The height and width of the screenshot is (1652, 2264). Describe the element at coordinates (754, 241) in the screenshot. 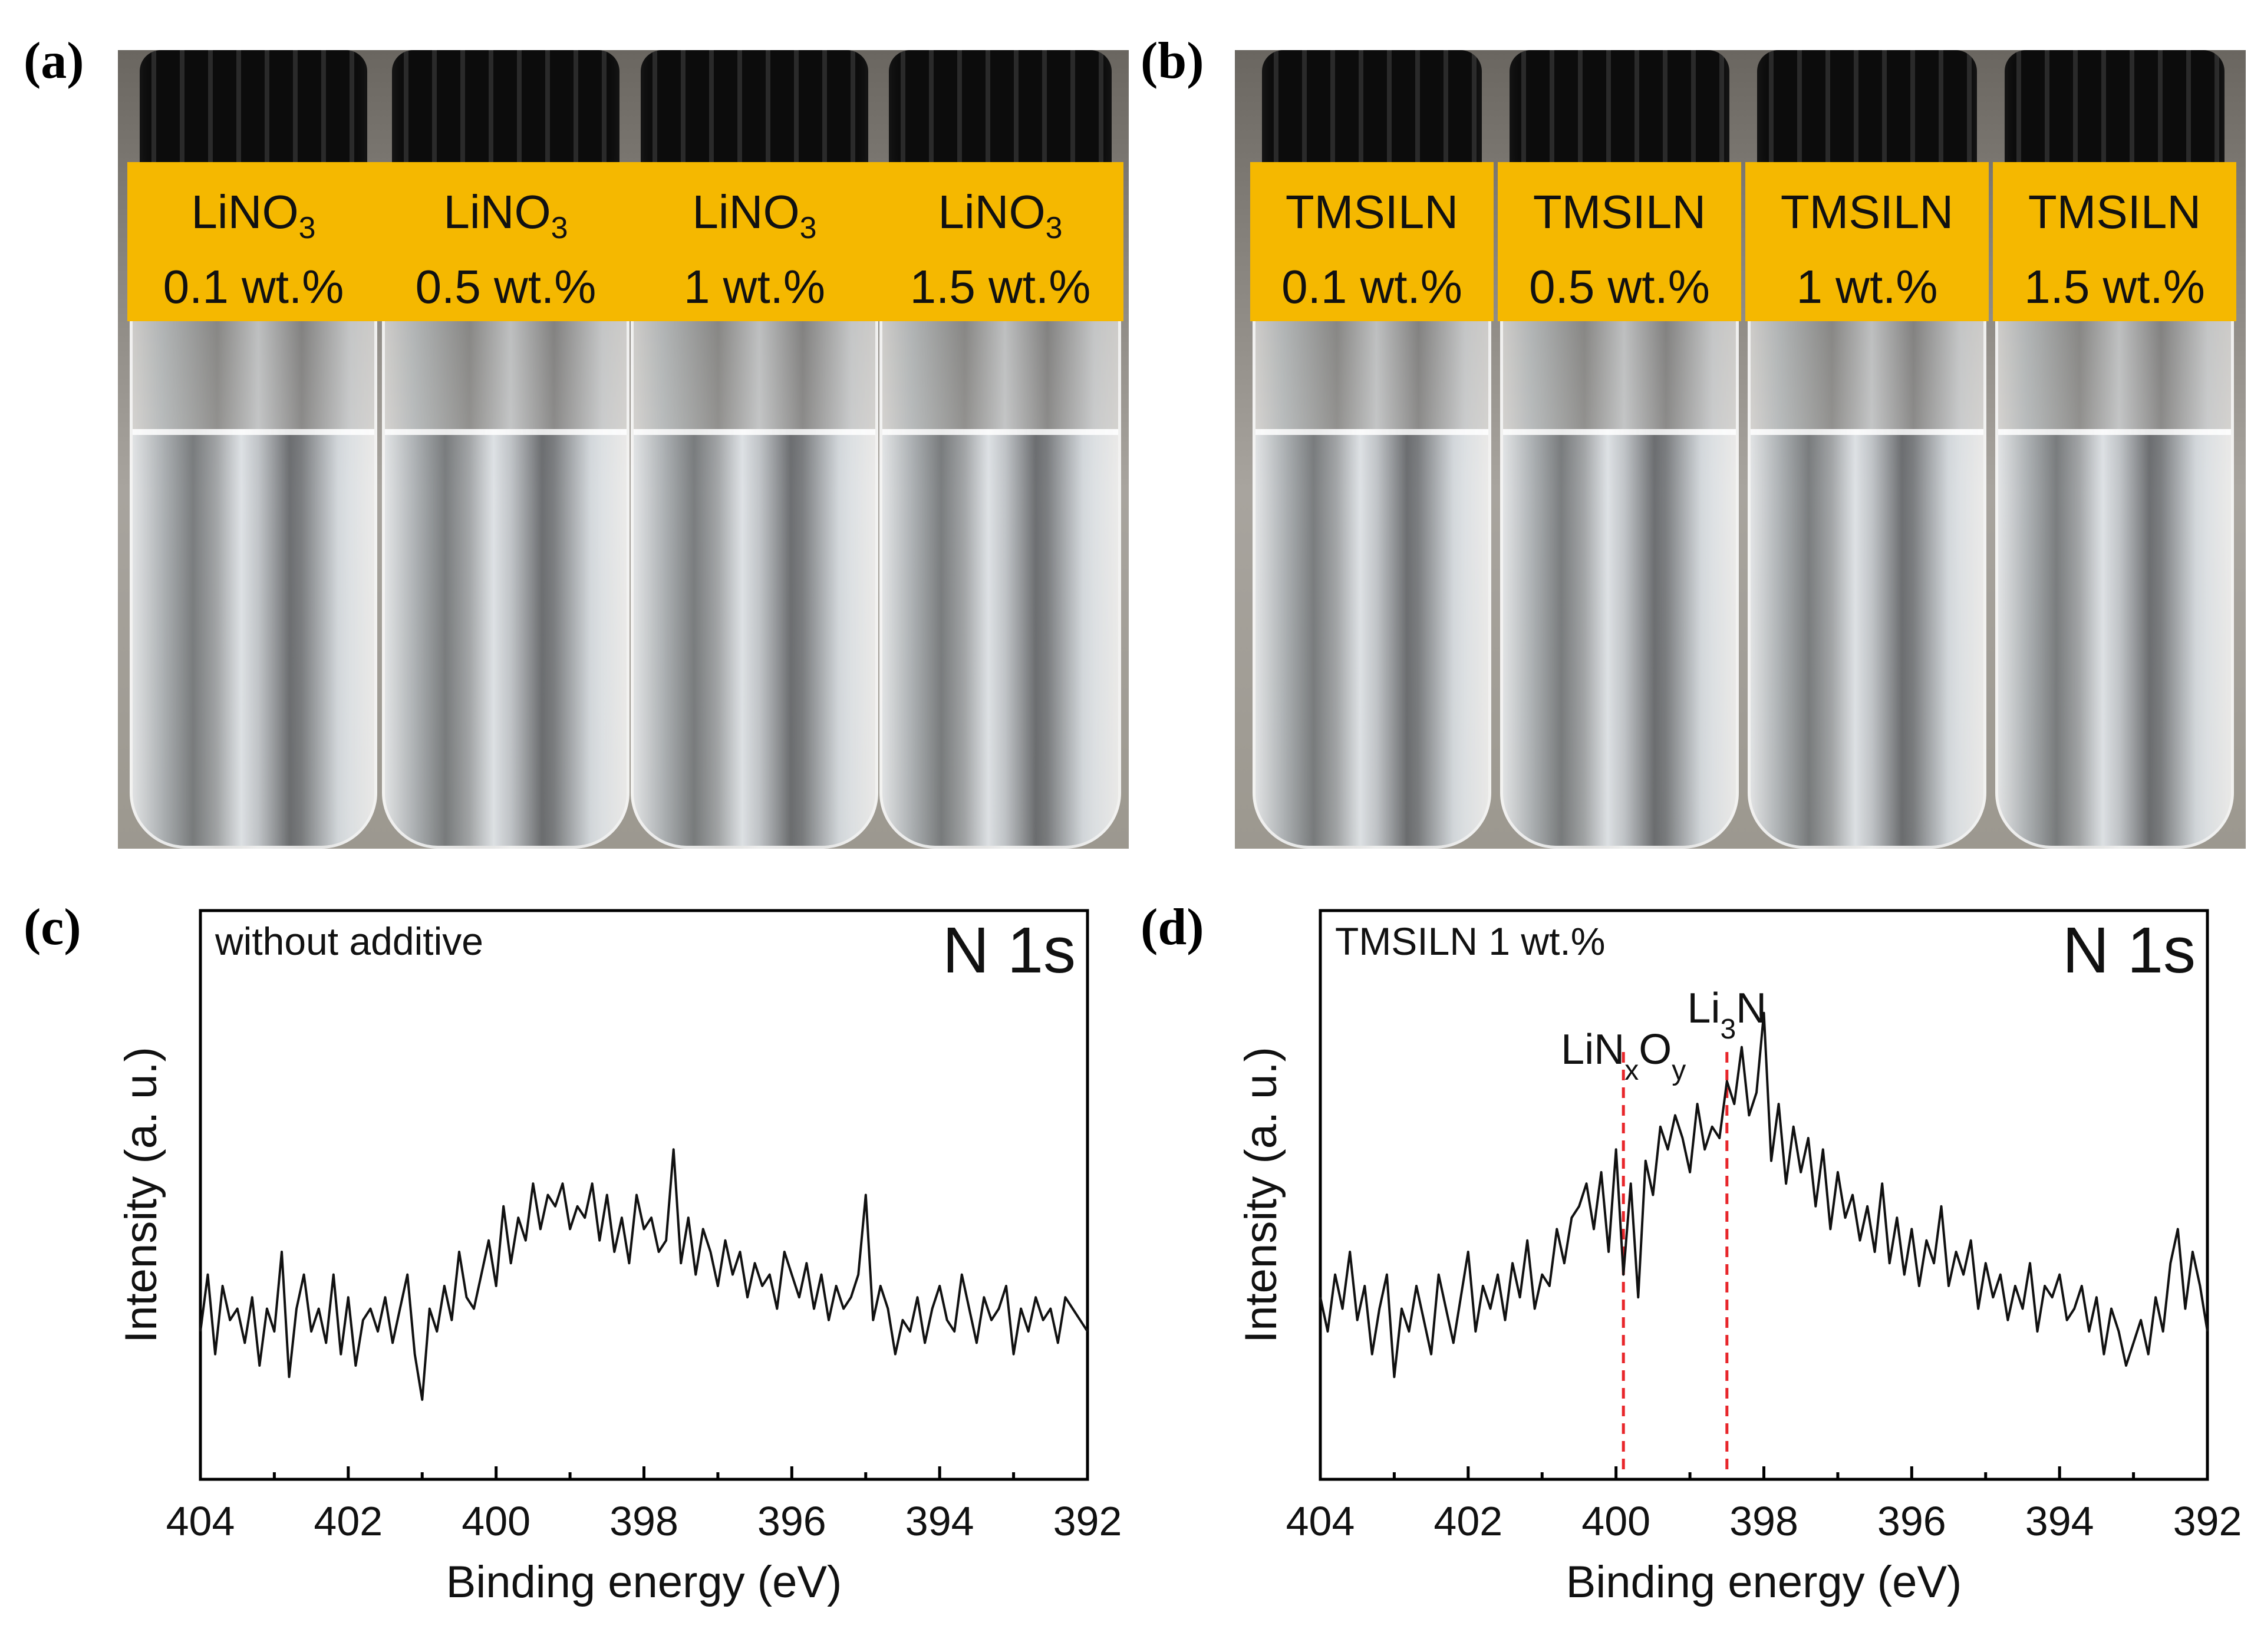

I see `vial-label: LiNO3 1 wt.%` at that location.